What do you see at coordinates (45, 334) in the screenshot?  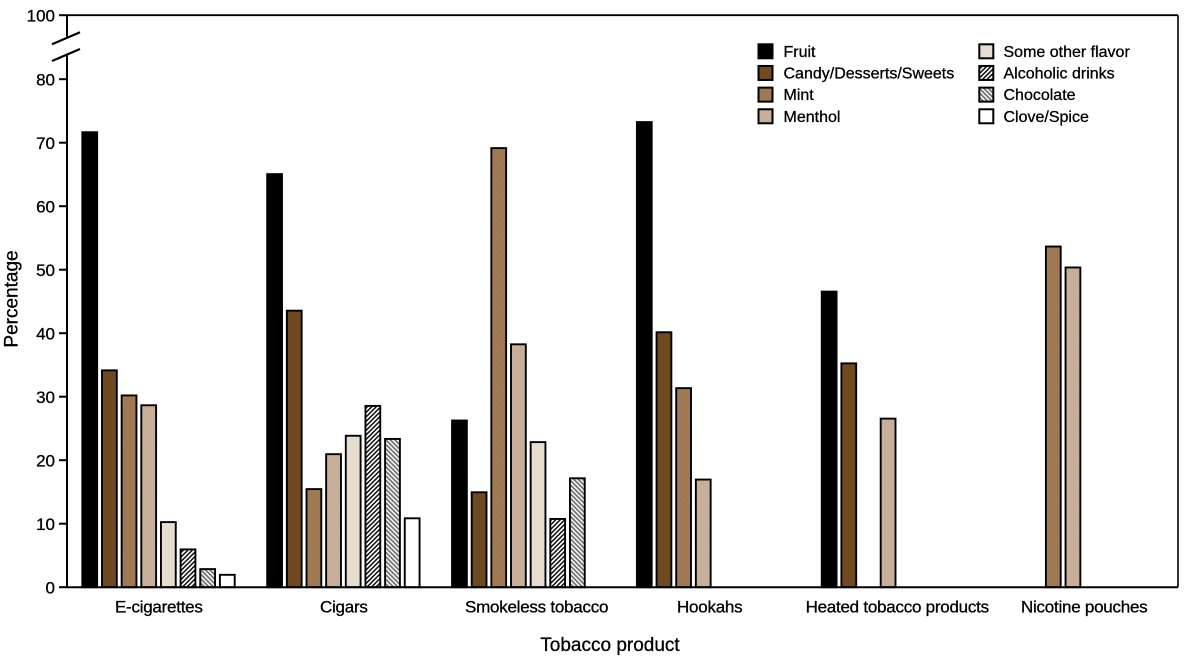 I see `svg-text: 40` at bounding box center [45, 334].